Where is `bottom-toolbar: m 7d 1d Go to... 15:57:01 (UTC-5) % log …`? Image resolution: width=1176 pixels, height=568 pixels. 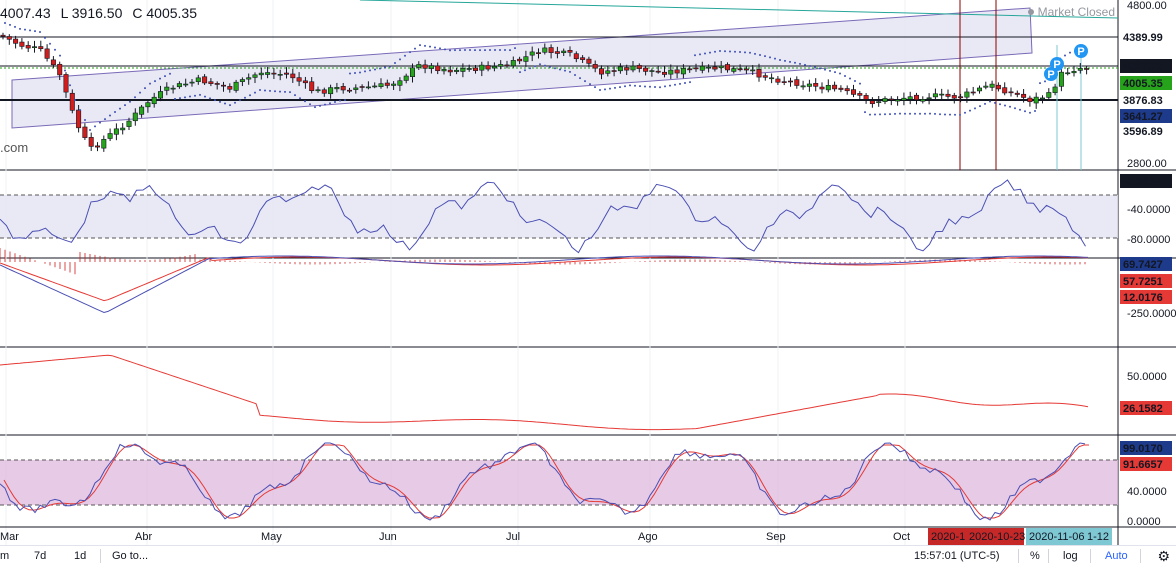 bottom-toolbar: m 7d 1d Go to... 15:57:01 (UTC-5) % log … is located at coordinates (588, 556).